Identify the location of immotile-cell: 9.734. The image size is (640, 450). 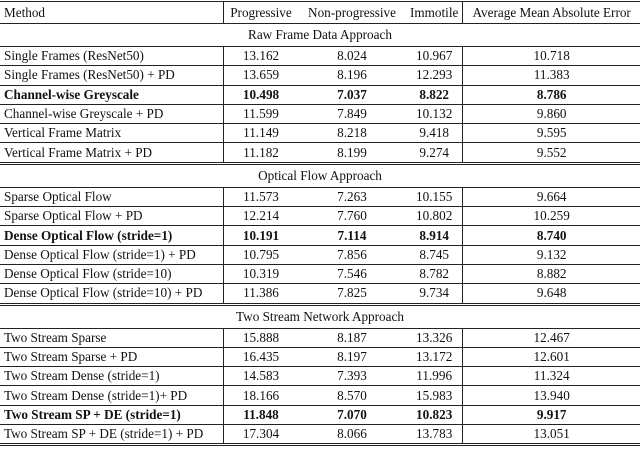
(435, 294).